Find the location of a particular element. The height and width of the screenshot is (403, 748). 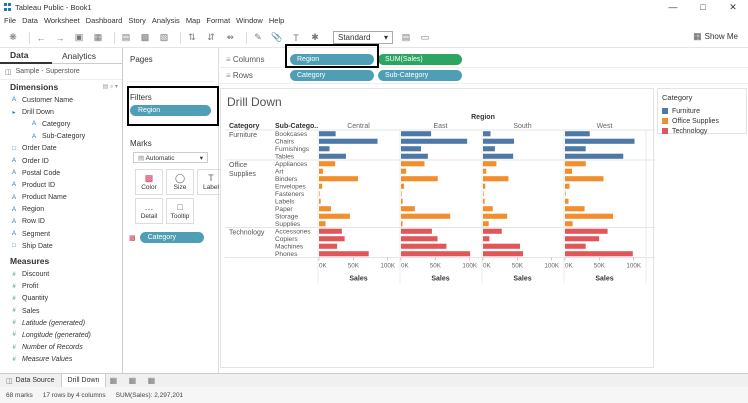

dimension-field: A Customer Name is located at coordinates (61, 100).